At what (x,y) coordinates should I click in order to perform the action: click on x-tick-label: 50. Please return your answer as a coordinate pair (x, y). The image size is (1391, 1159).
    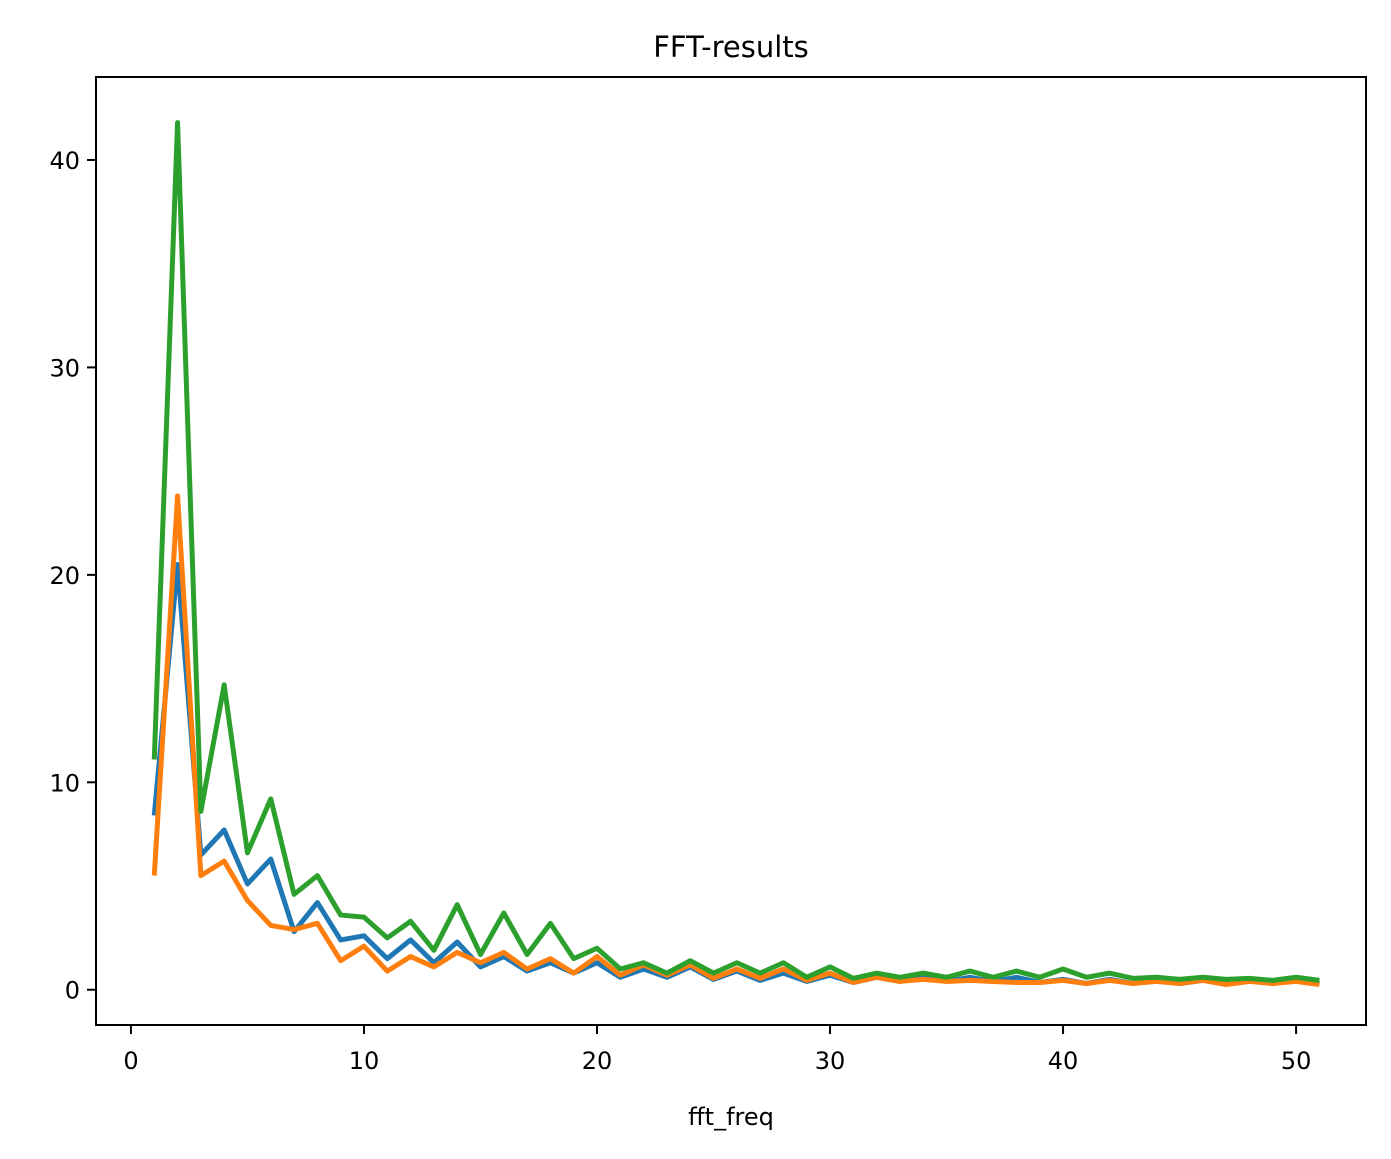
    Looking at the image, I should click on (1296, 1061).